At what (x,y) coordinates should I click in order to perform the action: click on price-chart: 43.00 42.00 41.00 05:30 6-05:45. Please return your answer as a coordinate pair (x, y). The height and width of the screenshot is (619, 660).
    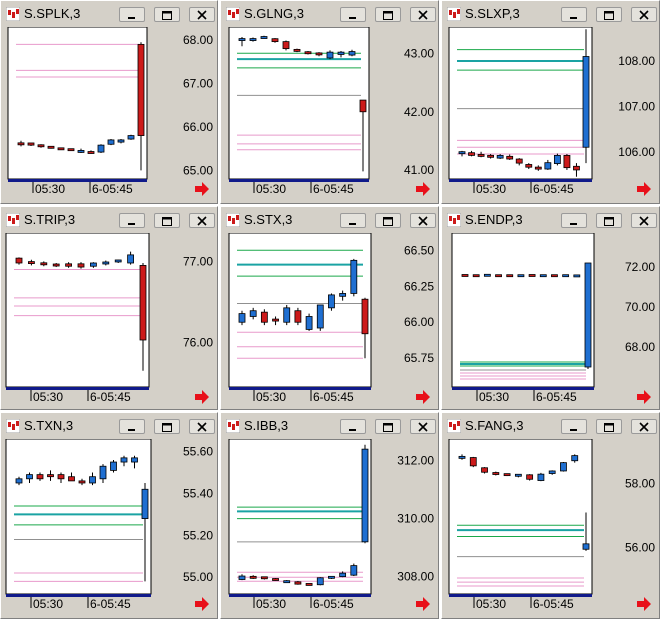
    Looking at the image, I should click on (330, 115).